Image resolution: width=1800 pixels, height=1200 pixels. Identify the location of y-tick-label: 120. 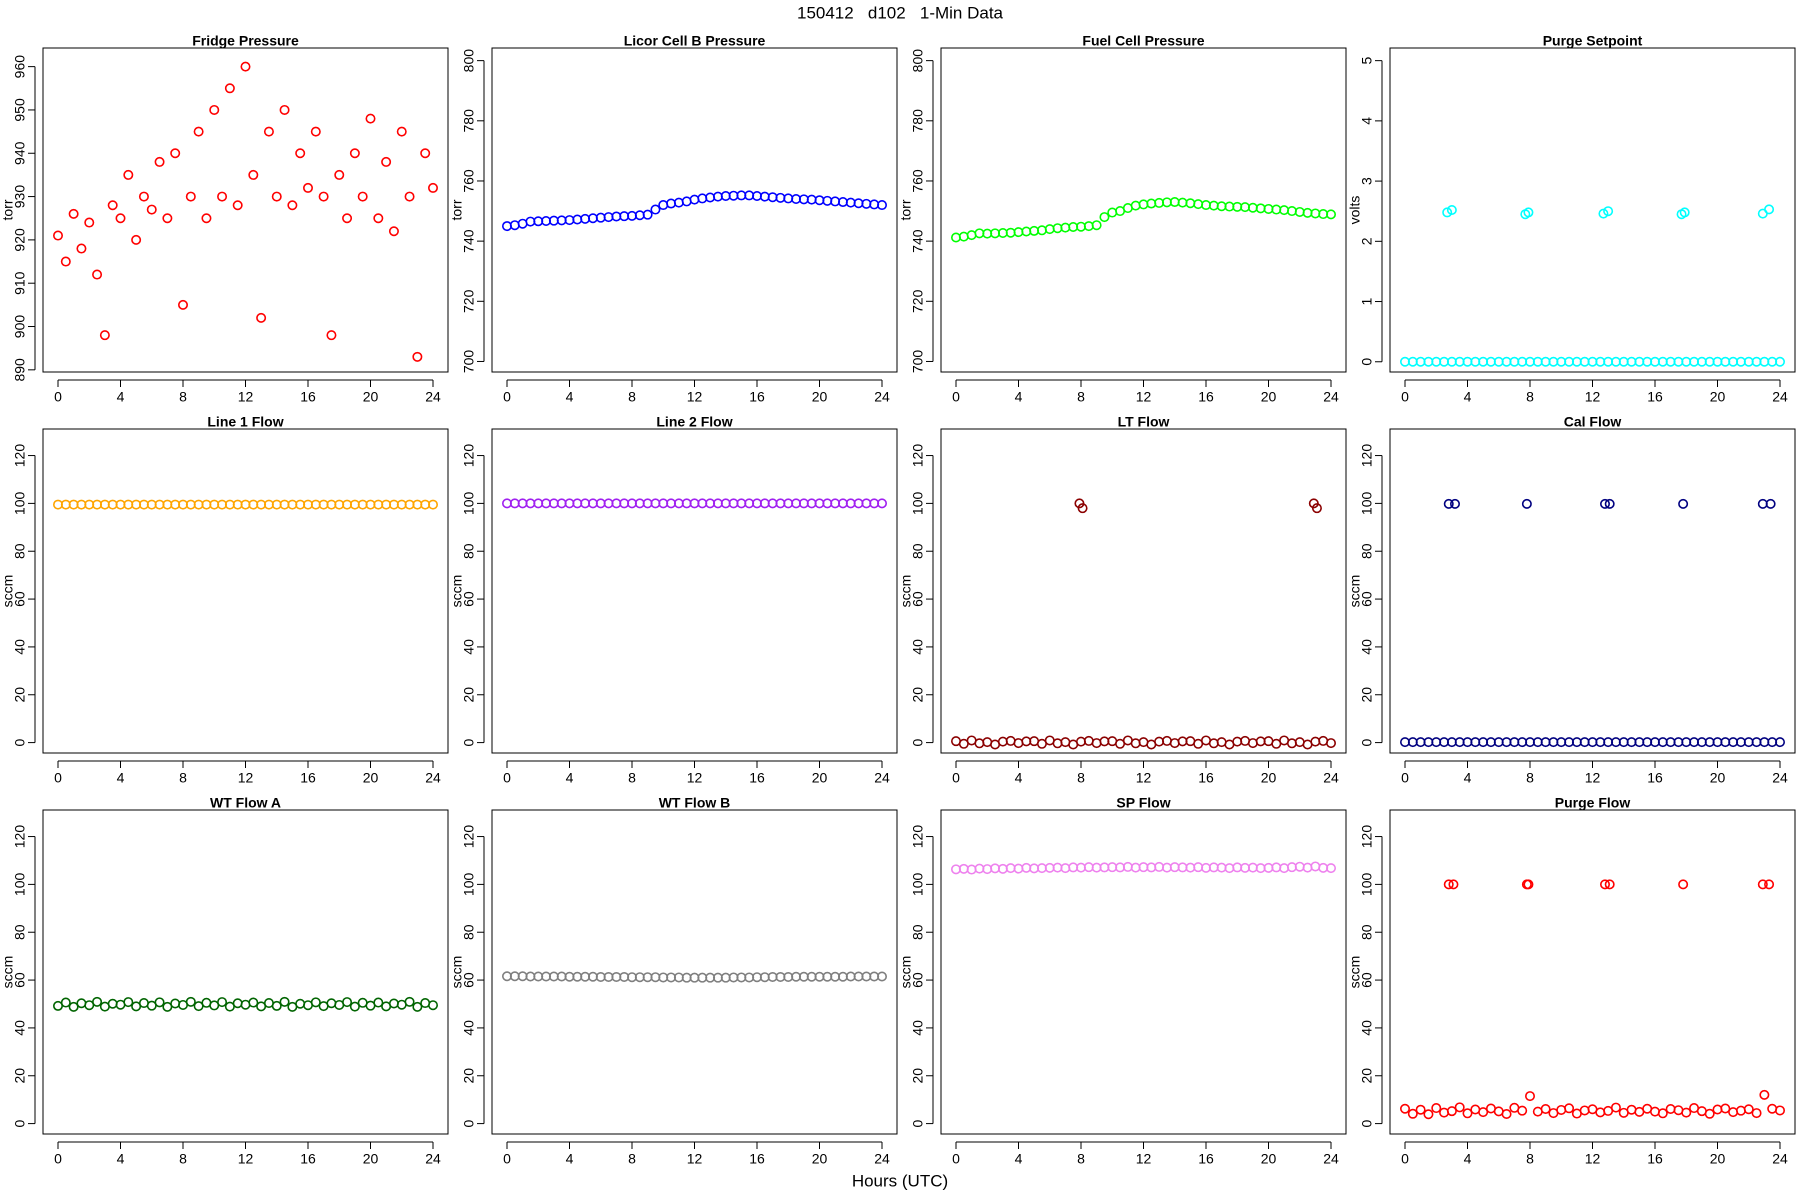
(1367, 837).